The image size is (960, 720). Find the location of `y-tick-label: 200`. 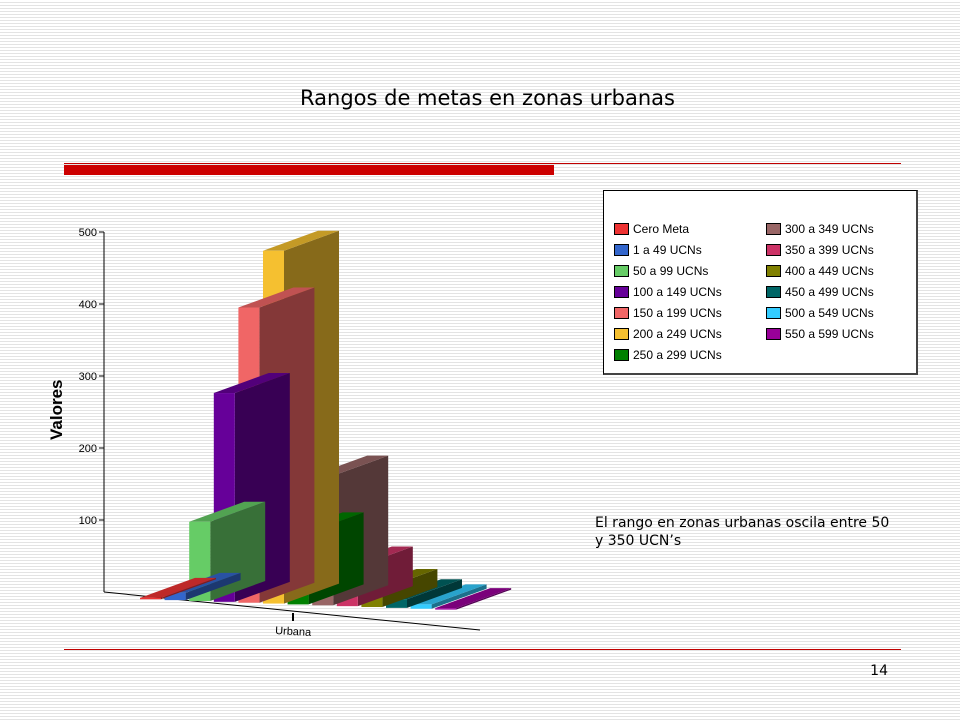

y-tick-label: 200 is located at coordinates (88, 449).